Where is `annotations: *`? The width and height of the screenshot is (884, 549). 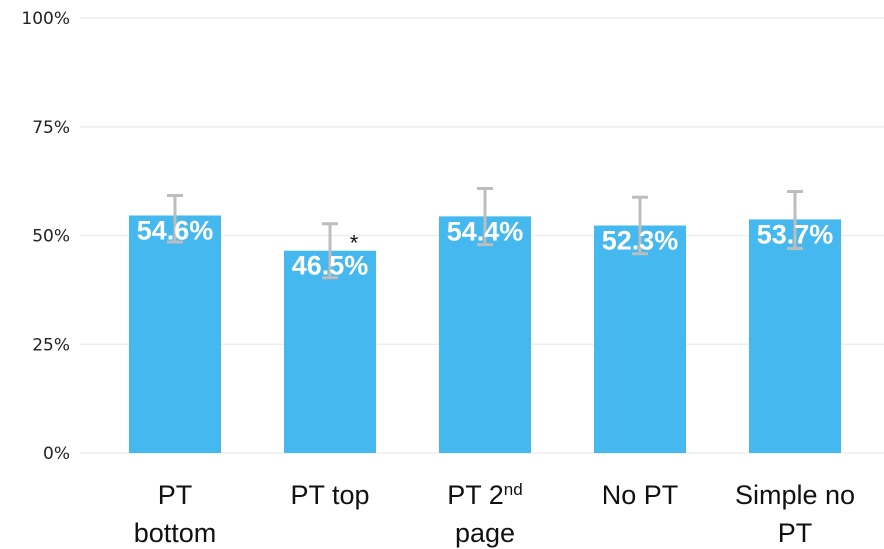
annotations: * is located at coordinates (354, 243).